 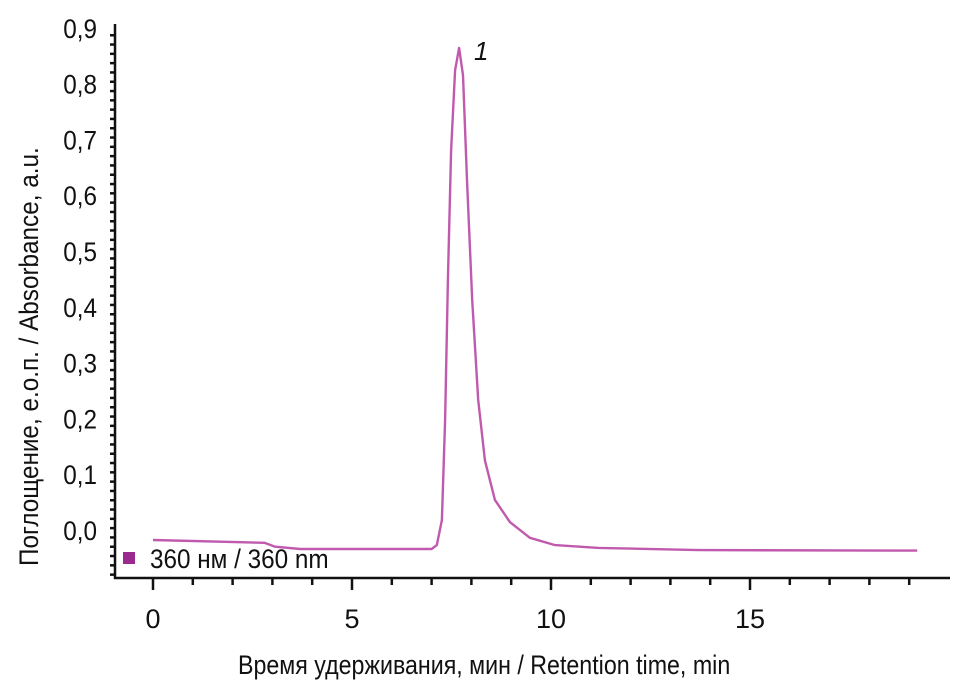 What do you see at coordinates (551, 619) in the screenshot?
I see `x-tick-label: 10` at bounding box center [551, 619].